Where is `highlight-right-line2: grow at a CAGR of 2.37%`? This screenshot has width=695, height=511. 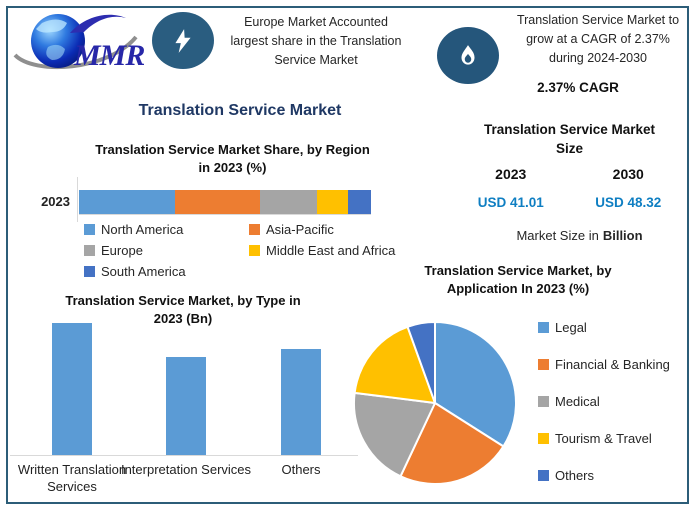 highlight-right-line2: grow at a CAGR of 2.37% is located at coordinates (598, 39).